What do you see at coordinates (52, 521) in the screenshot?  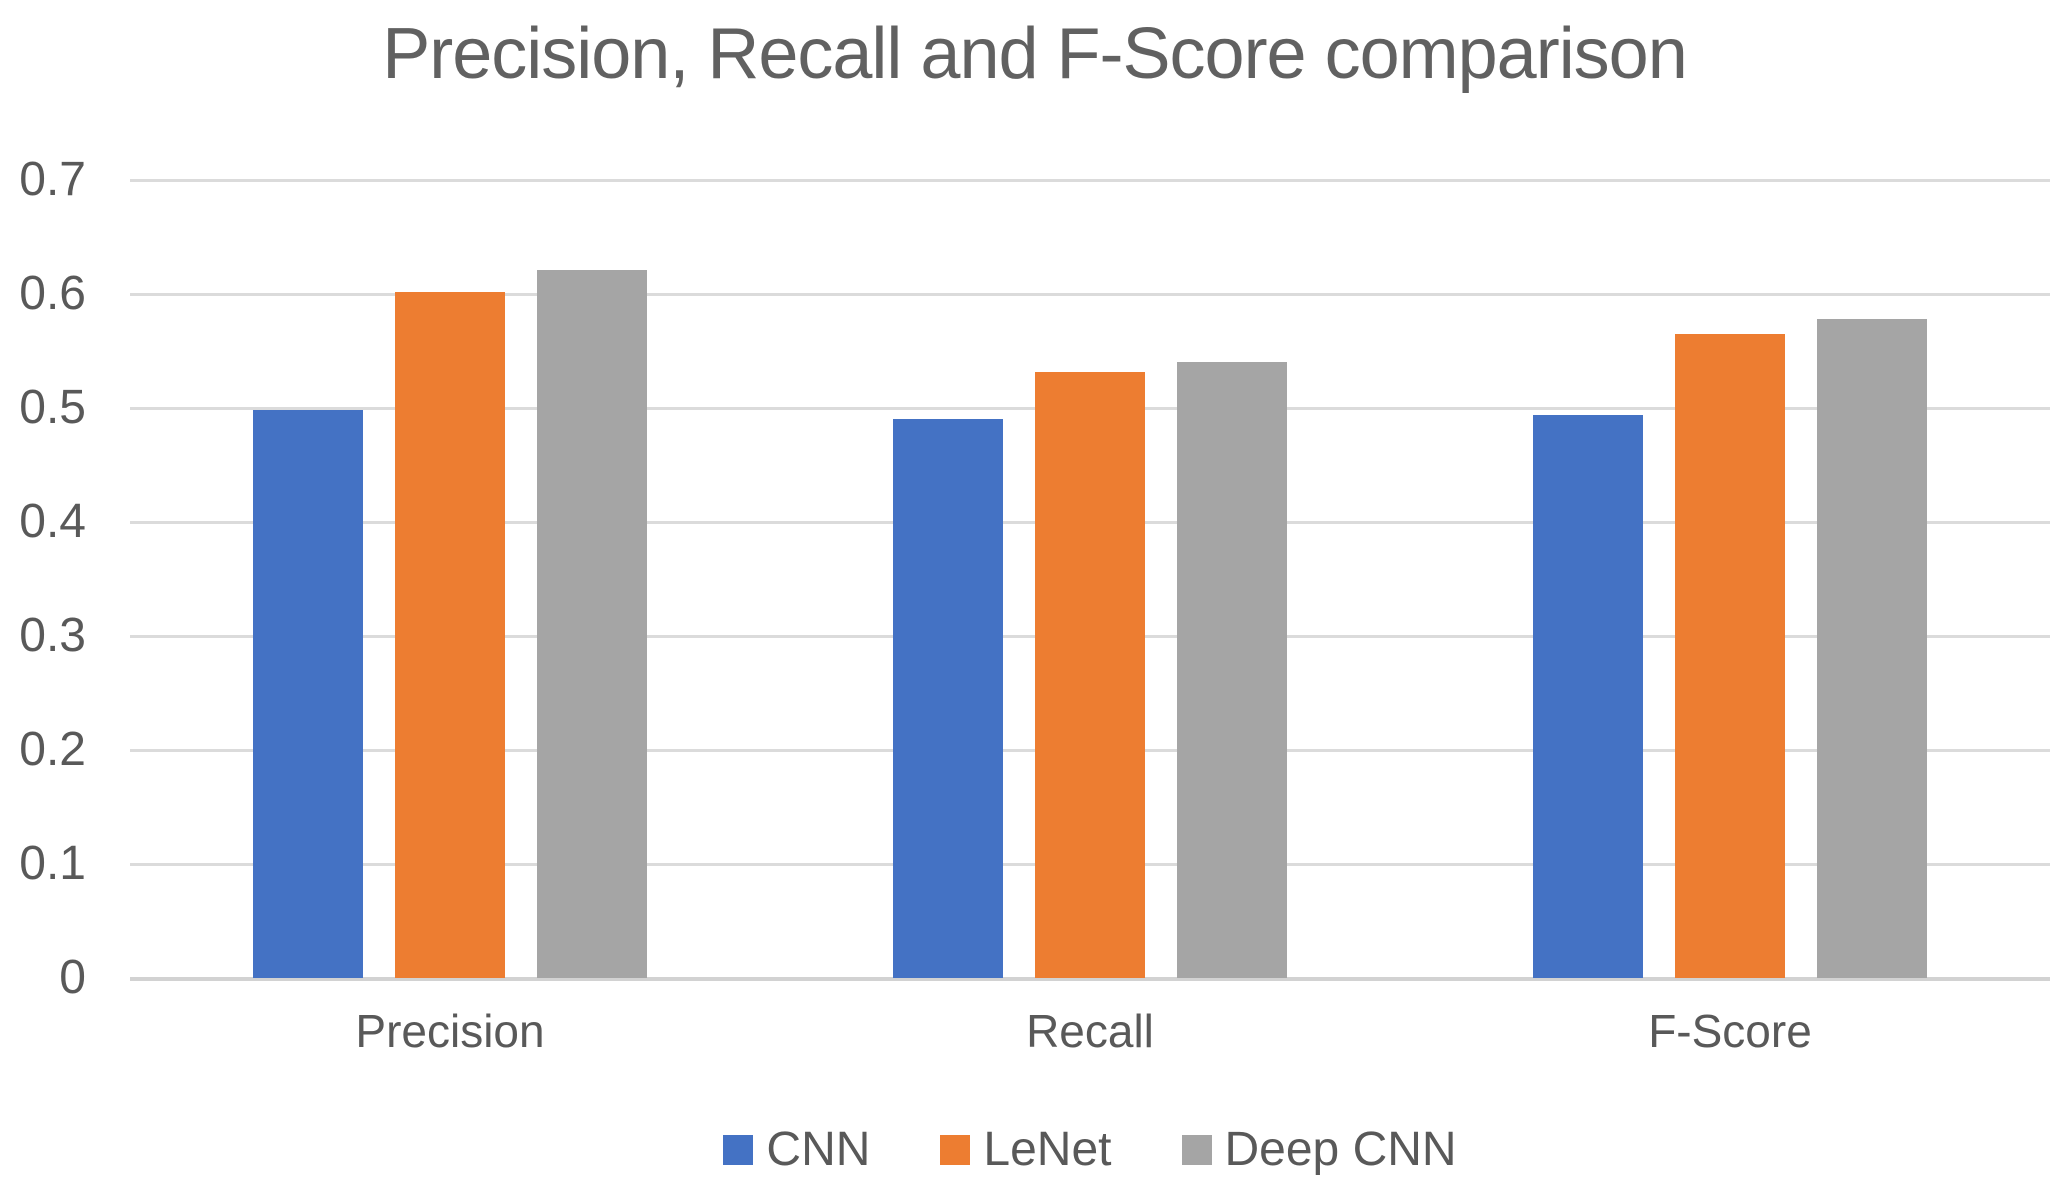 I see `y-axis-tick-label: 0.4` at bounding box center [52, 521].